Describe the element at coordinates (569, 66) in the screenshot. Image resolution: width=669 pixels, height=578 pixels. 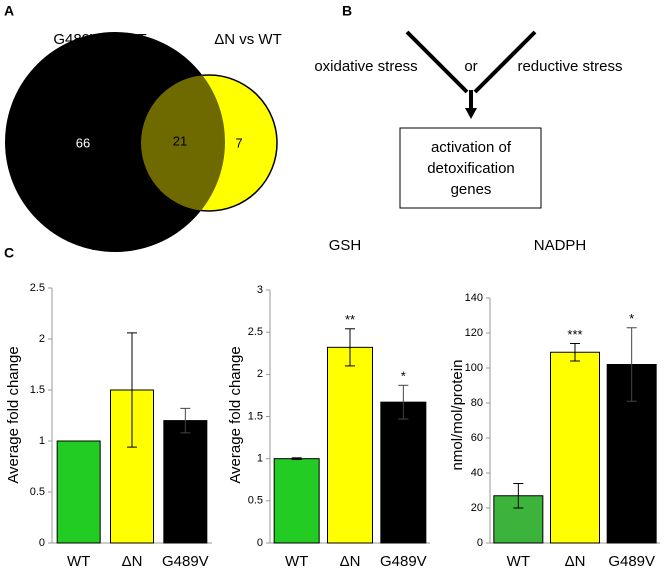
I see `diagram-text: reductive stress` at that location.